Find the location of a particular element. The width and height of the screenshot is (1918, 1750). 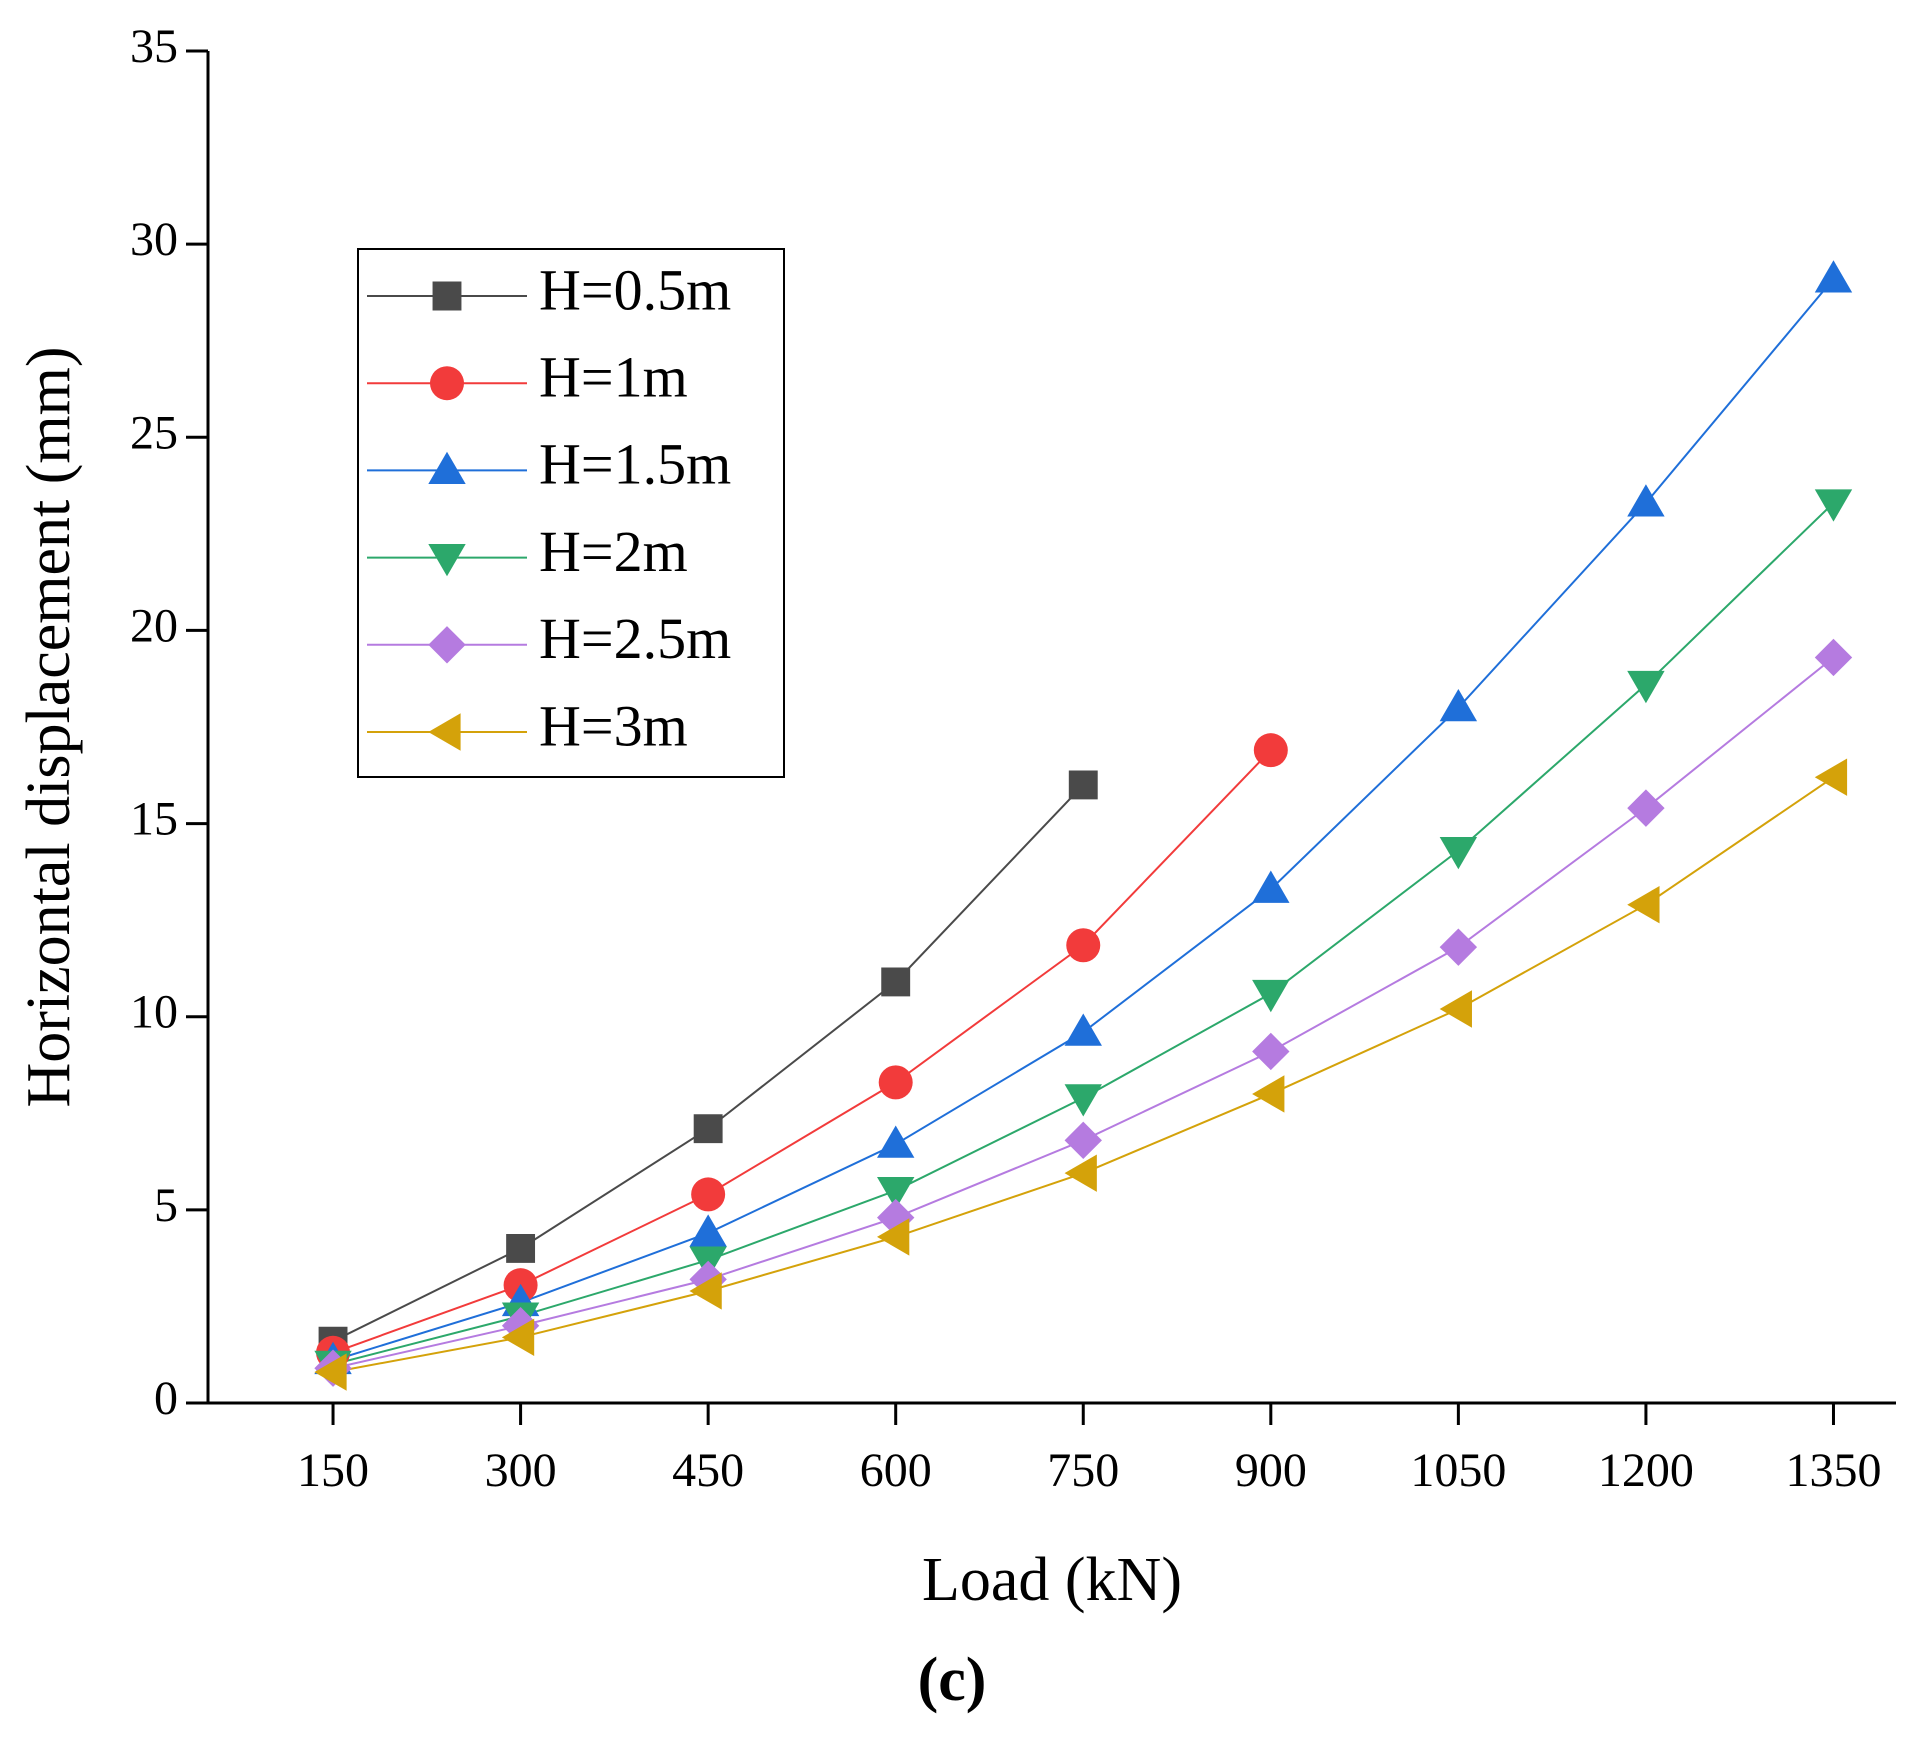

x-axis-title: Load (kN) is located at coordinates (1052, 1580).